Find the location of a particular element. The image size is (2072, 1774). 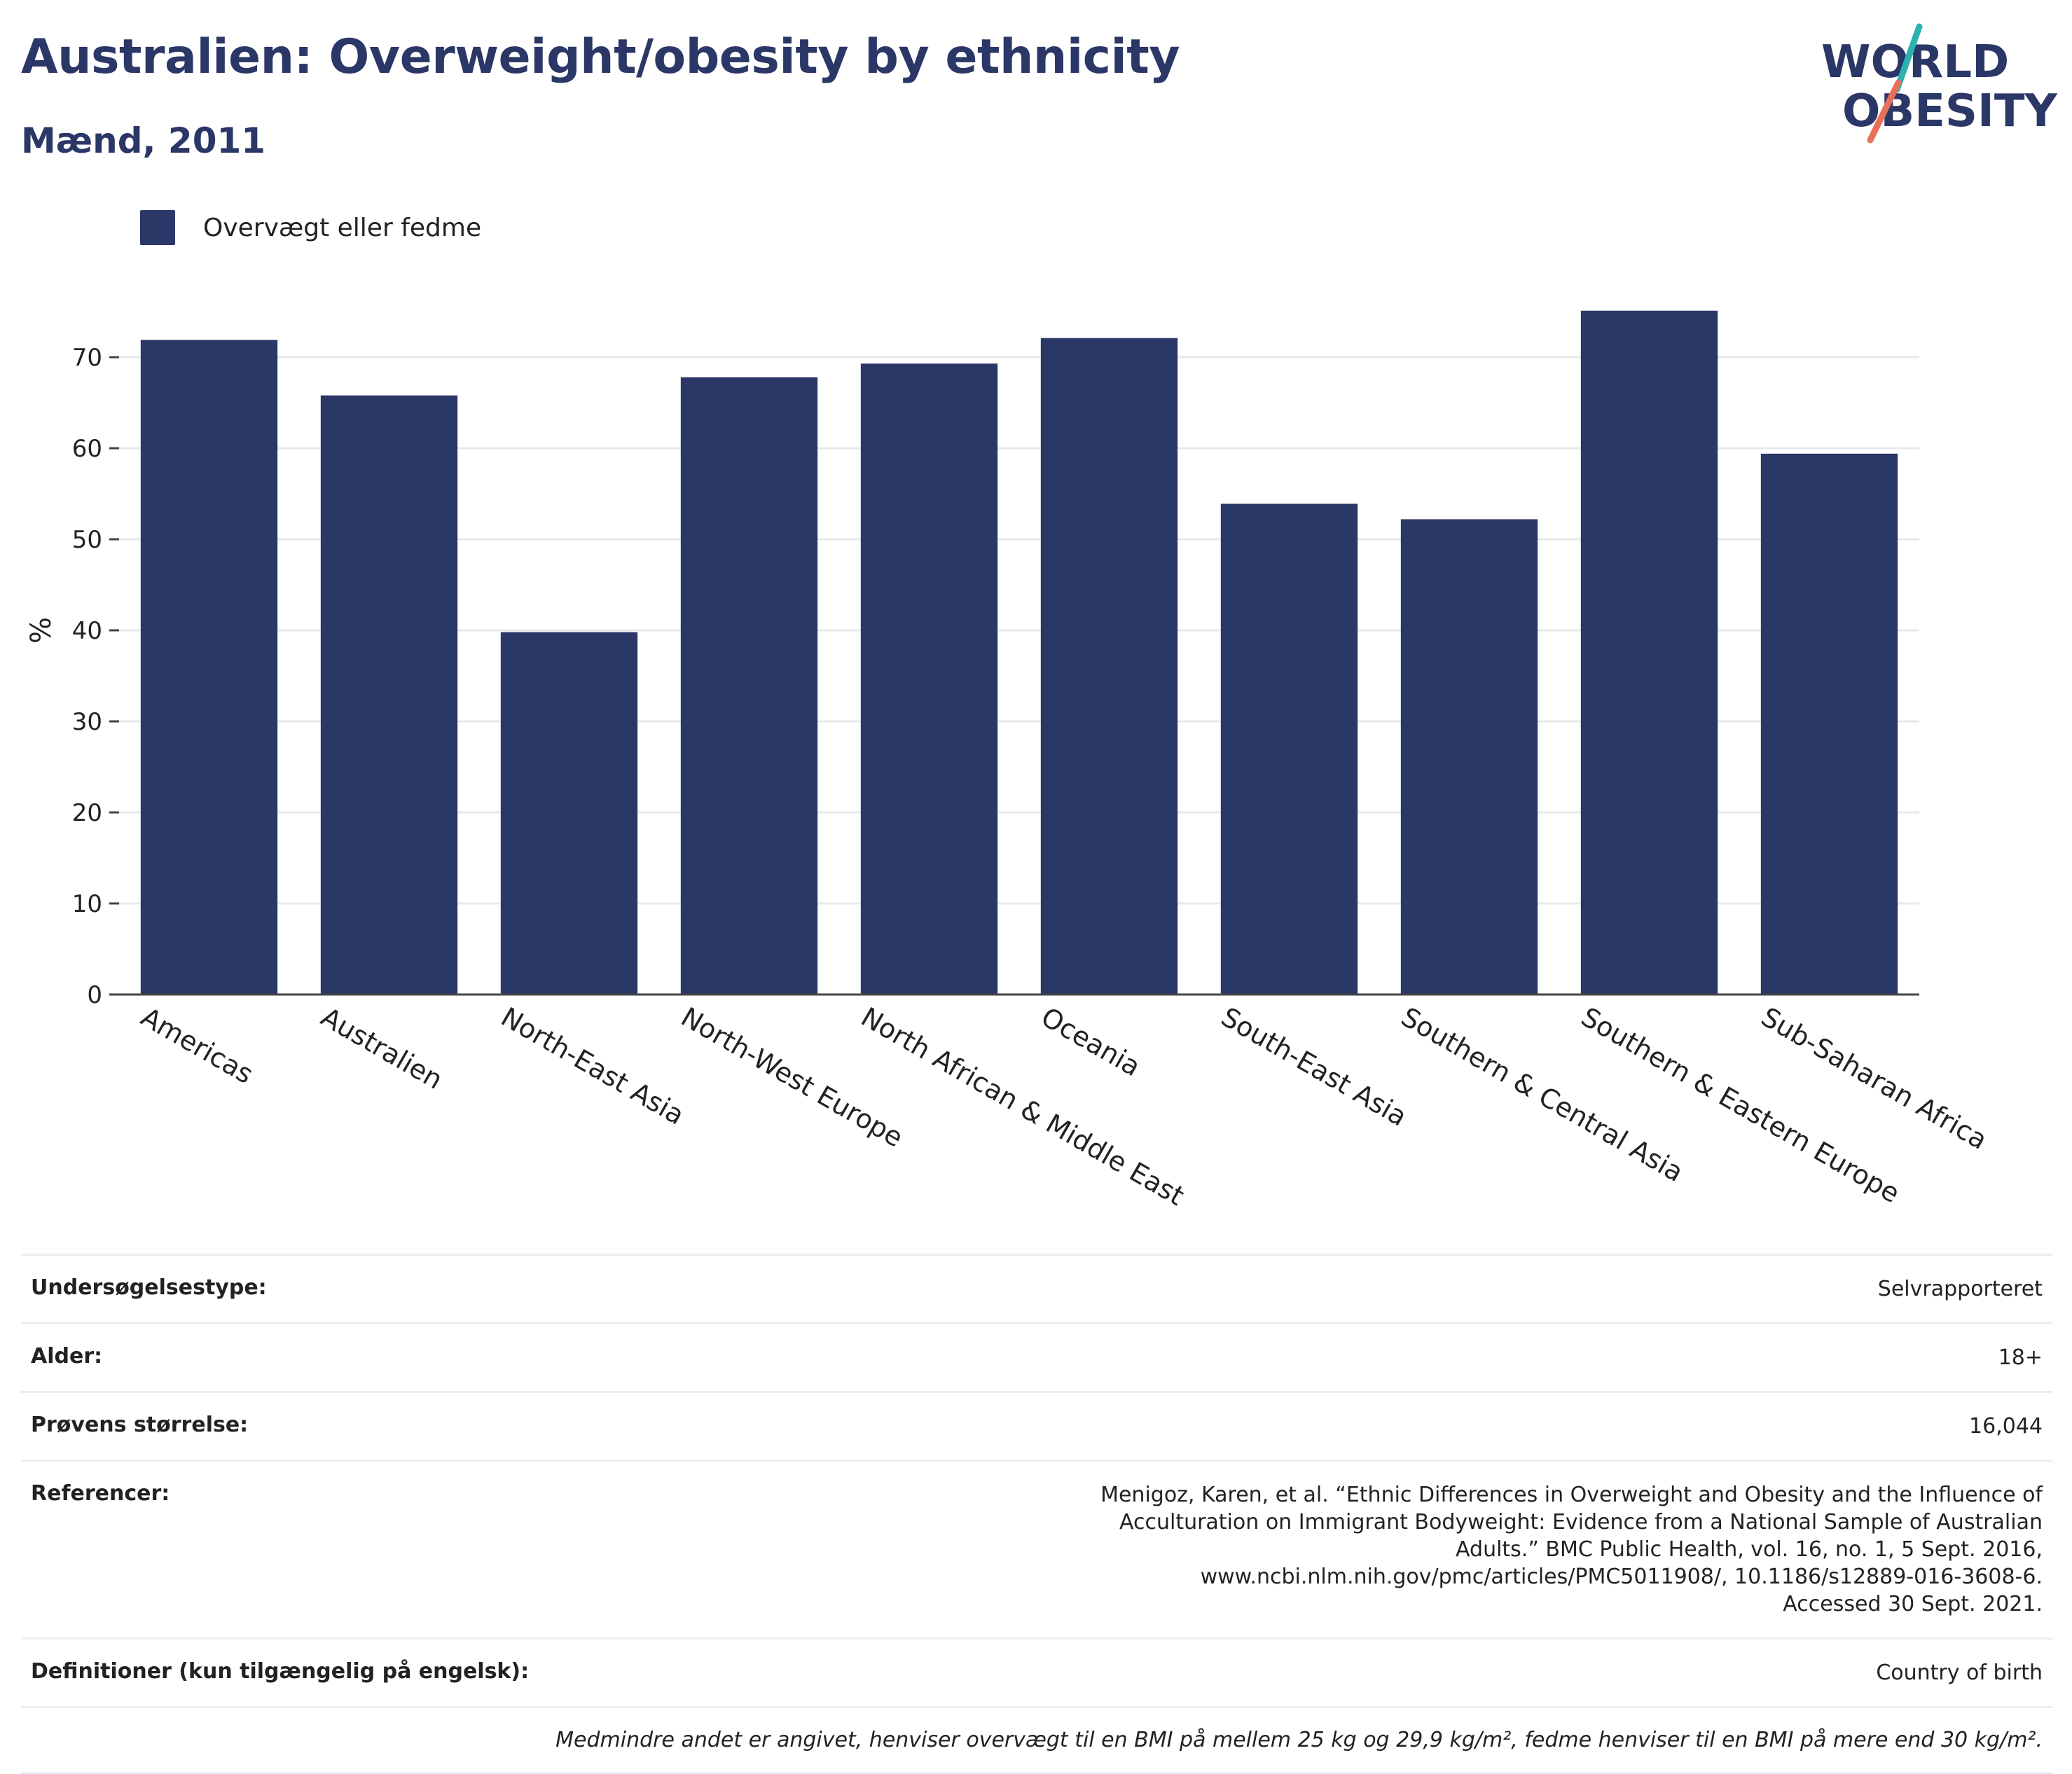

y-tick-label: 70 is located at coordinates (87, 358).